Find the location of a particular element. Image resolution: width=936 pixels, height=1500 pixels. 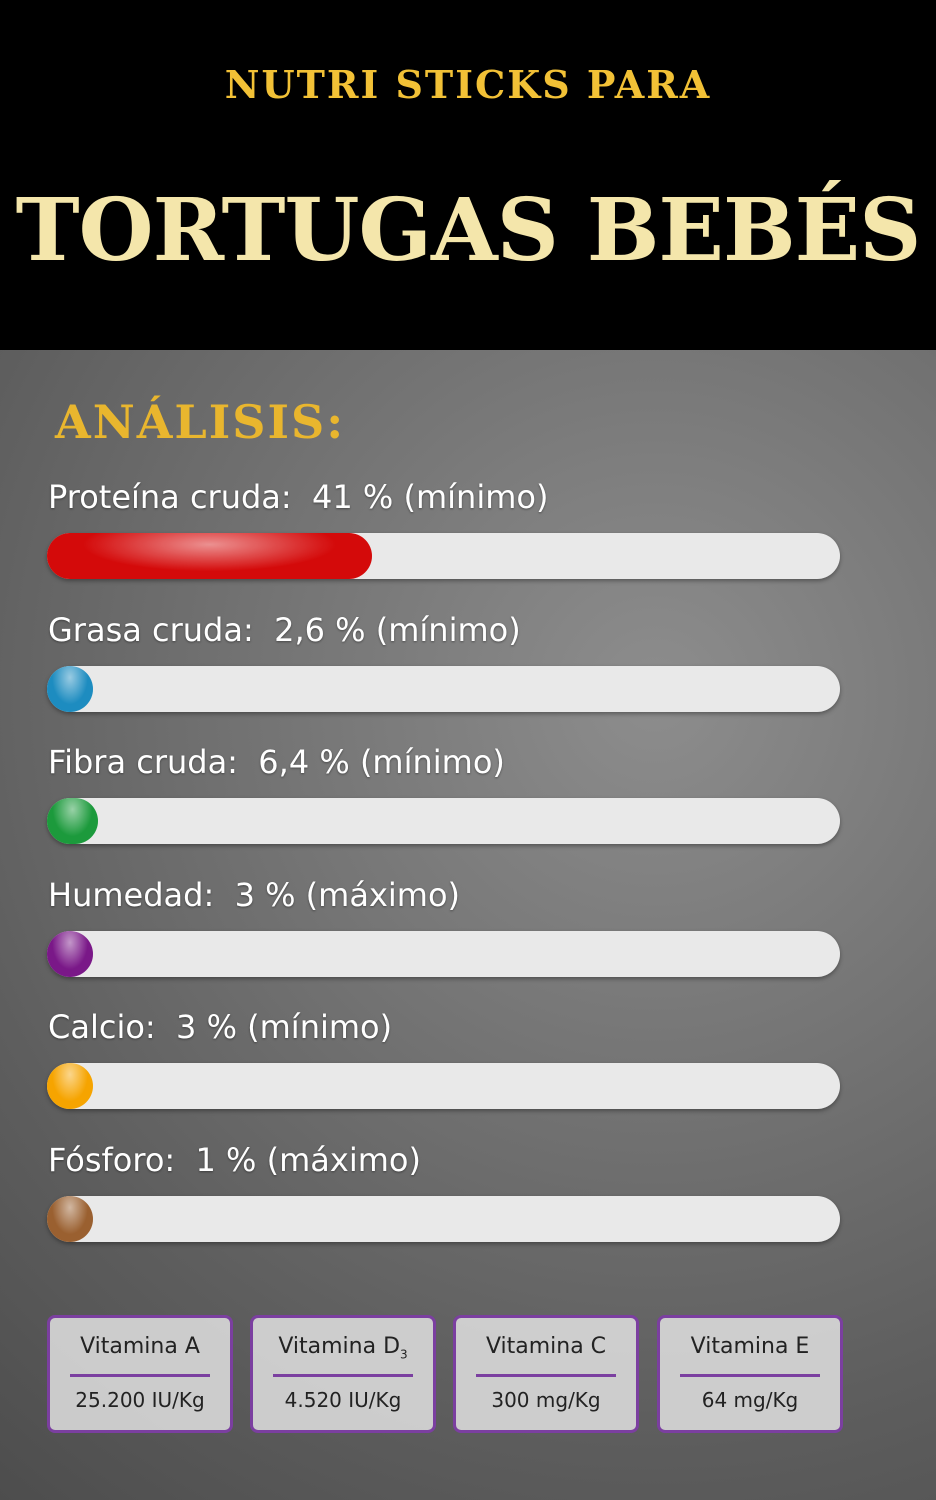

vitamin-name: Vitamina E is located at coordinates (750, 1346).